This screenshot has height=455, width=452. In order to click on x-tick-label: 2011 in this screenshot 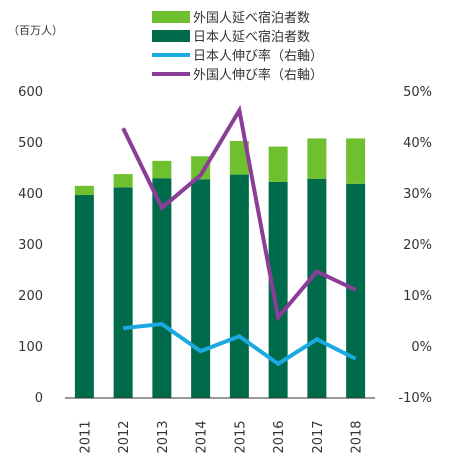, I will do `click(85, 436)`.